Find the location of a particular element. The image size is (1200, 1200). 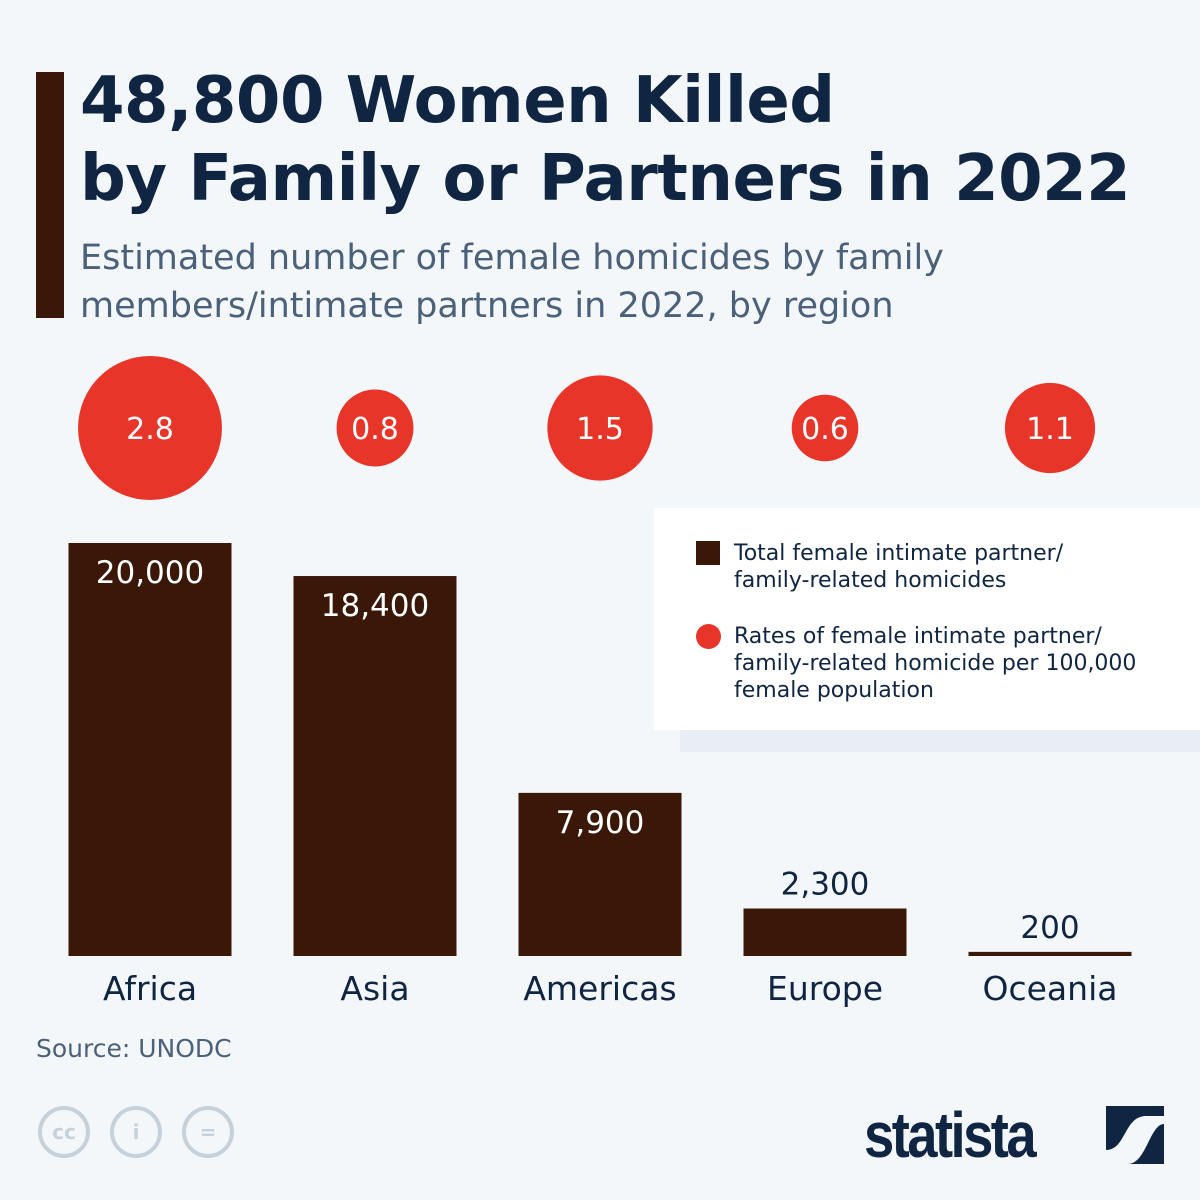

title-accent-bar is located at coordinates (50, 195).